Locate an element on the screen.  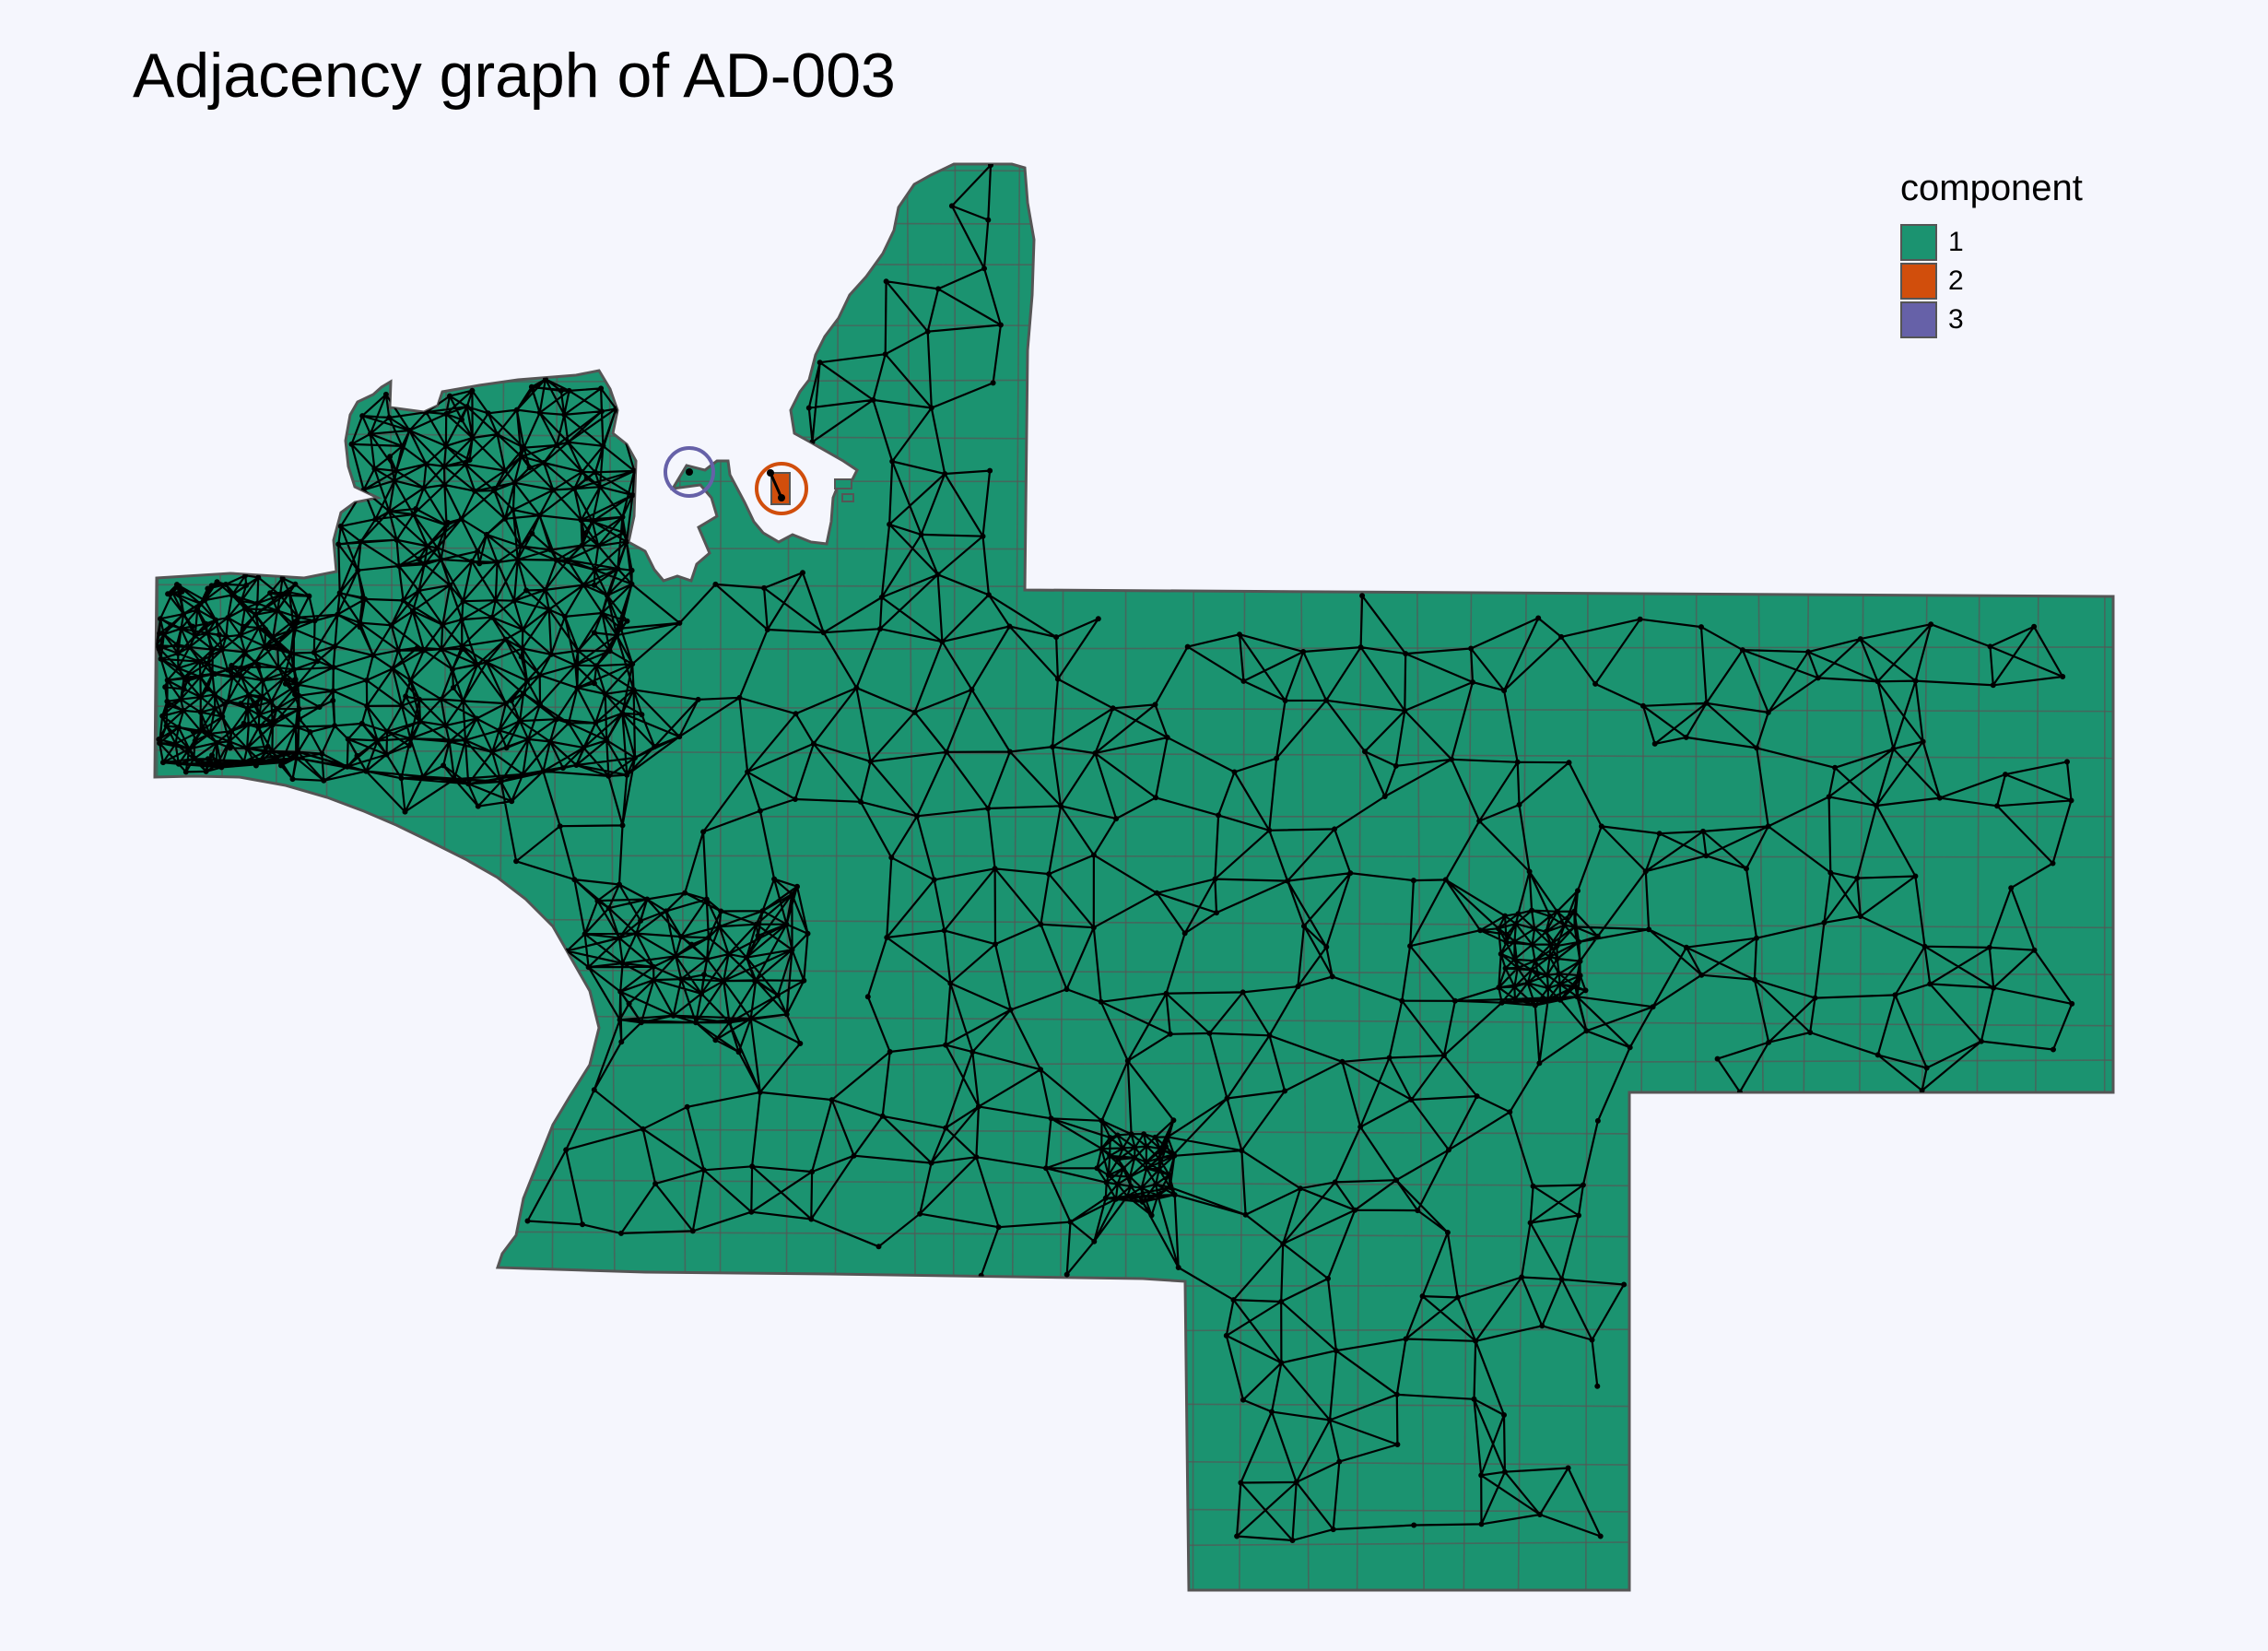
component-2-highlight is located at coordinates (781, 488).